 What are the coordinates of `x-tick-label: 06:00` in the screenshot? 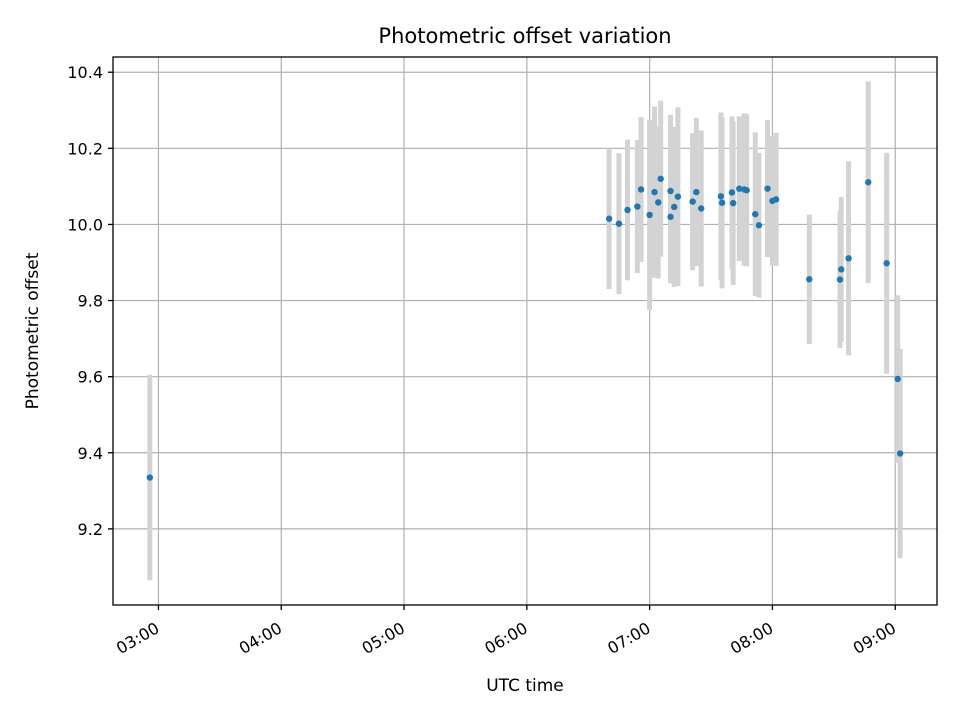 It's located at (505, 638).